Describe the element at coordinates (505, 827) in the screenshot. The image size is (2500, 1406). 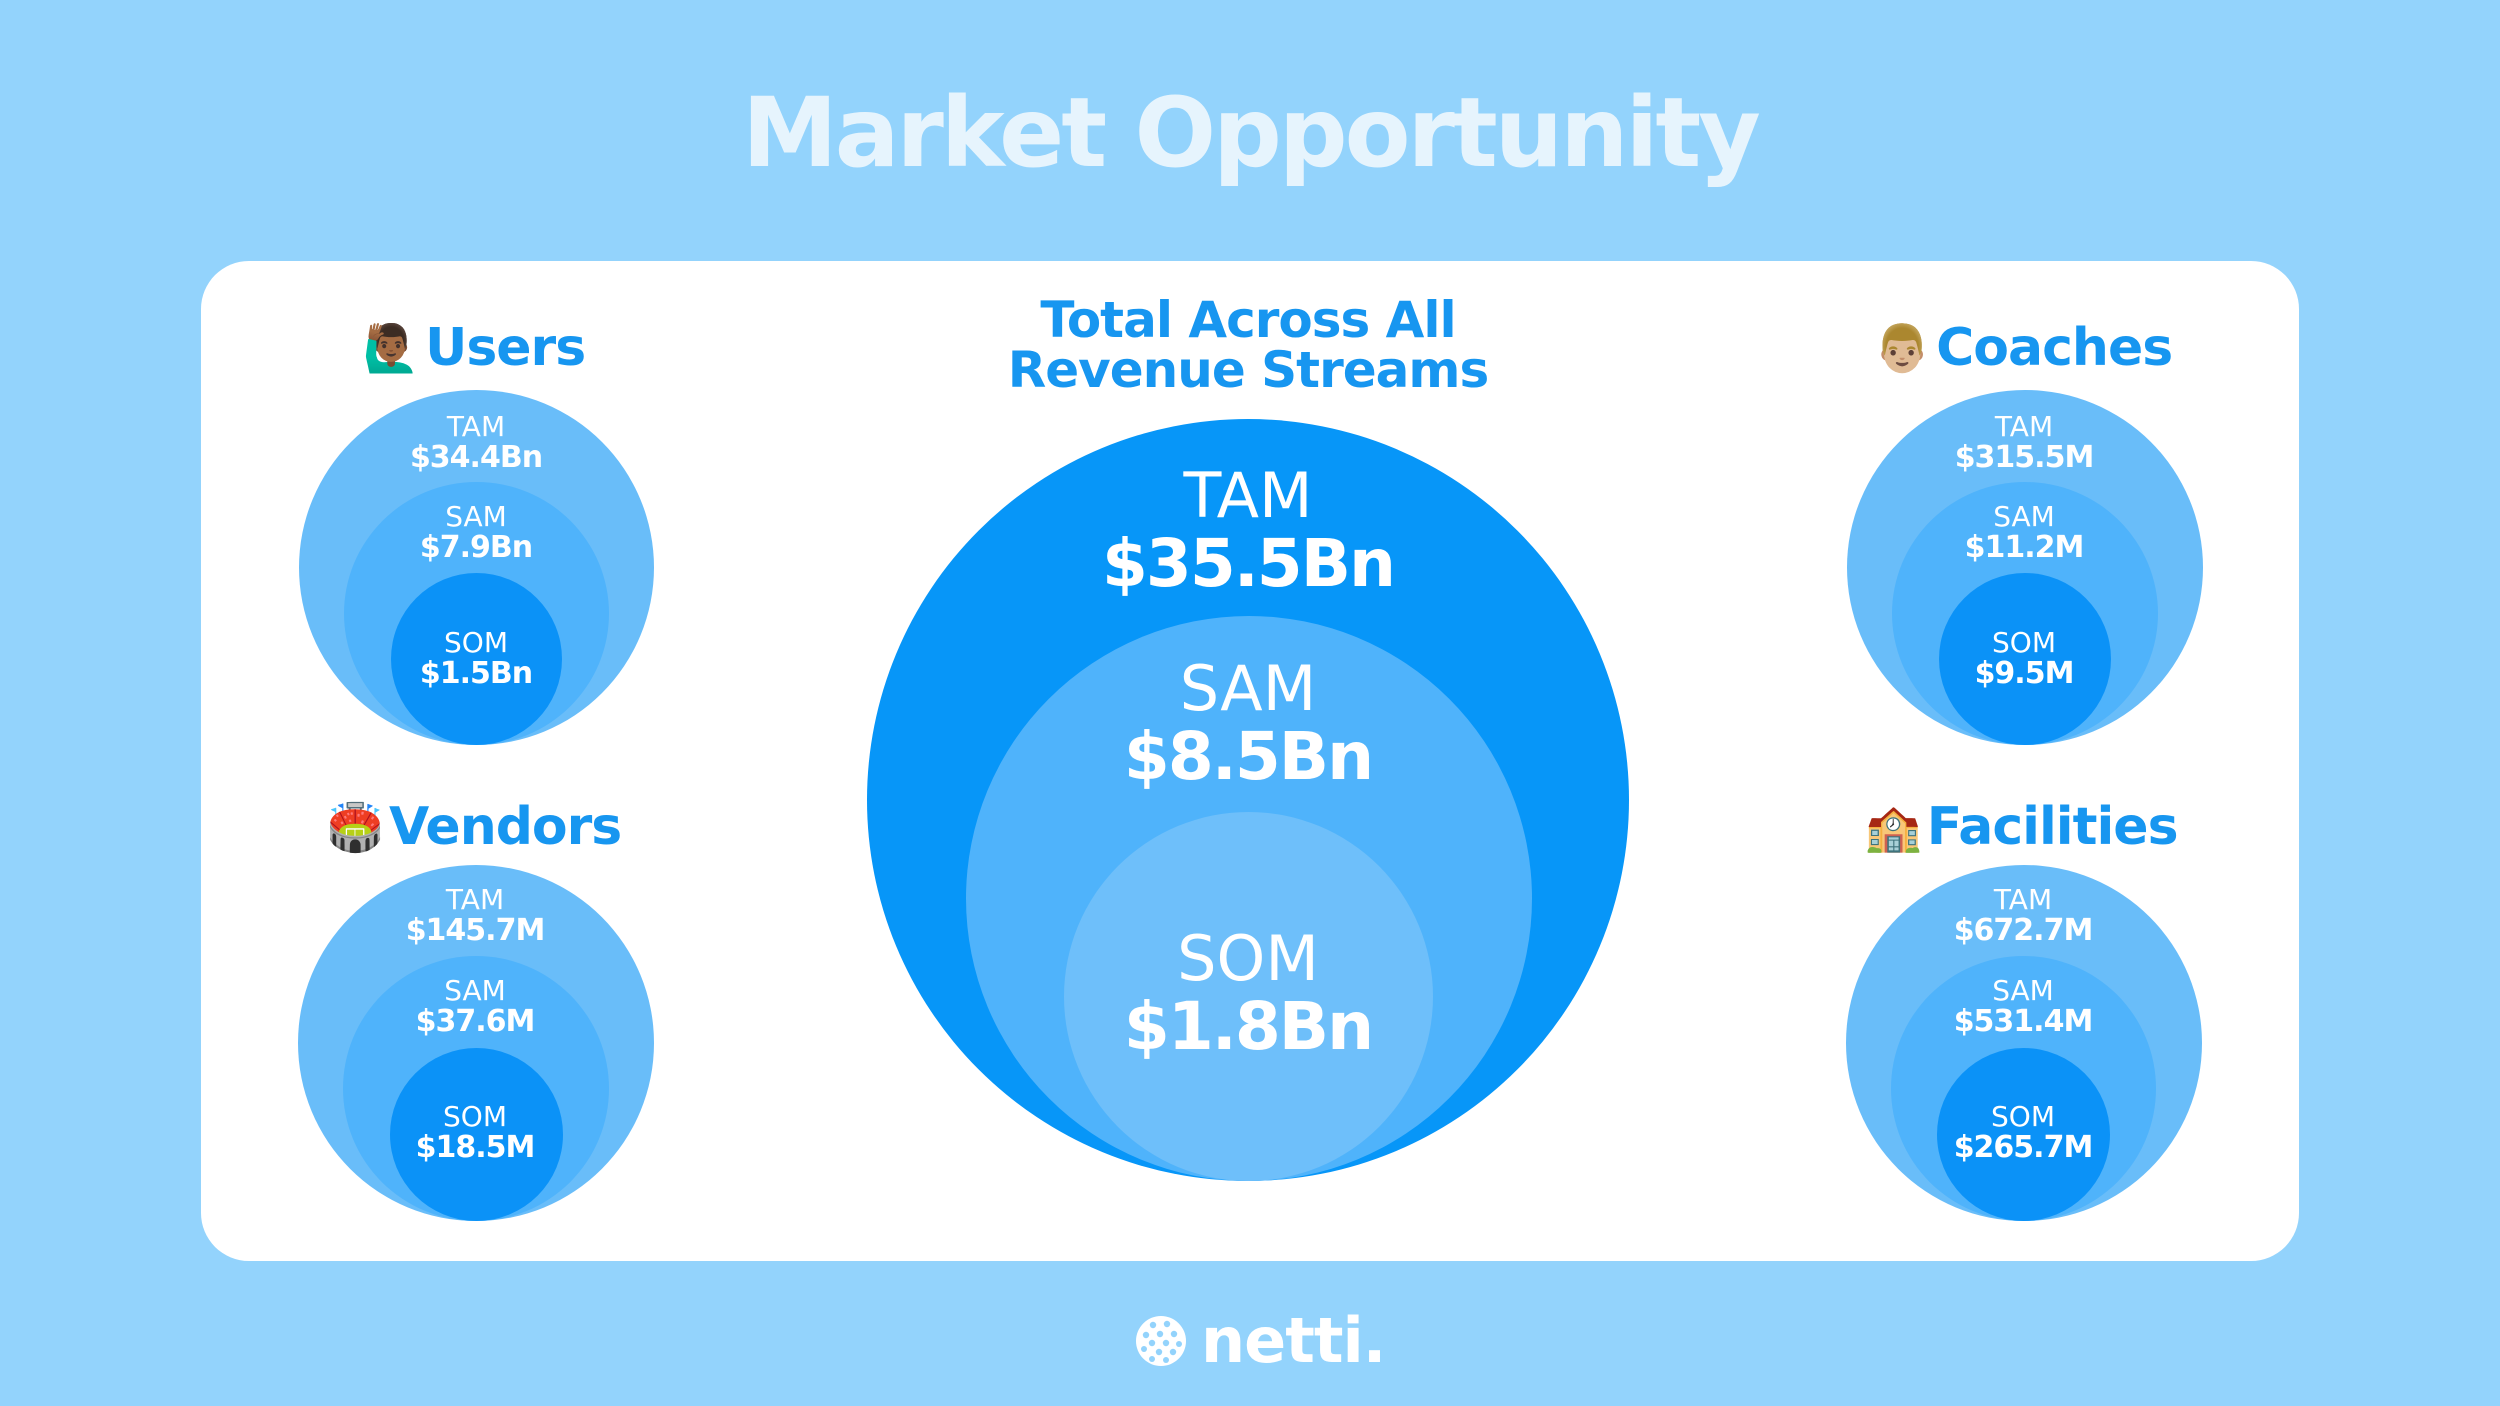
I see `vendors-title: Vendors` at that location.